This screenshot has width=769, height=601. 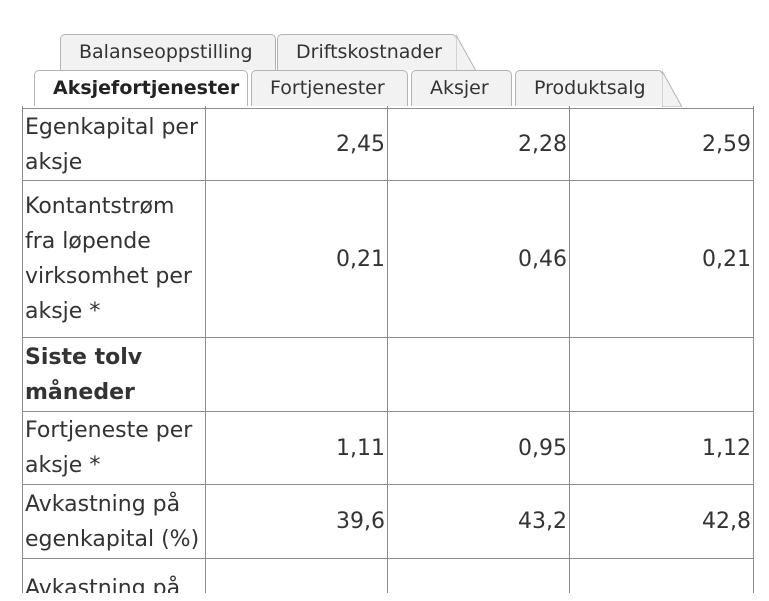 I want to click on table-cell: 0,95, so click(x=478, y=448).